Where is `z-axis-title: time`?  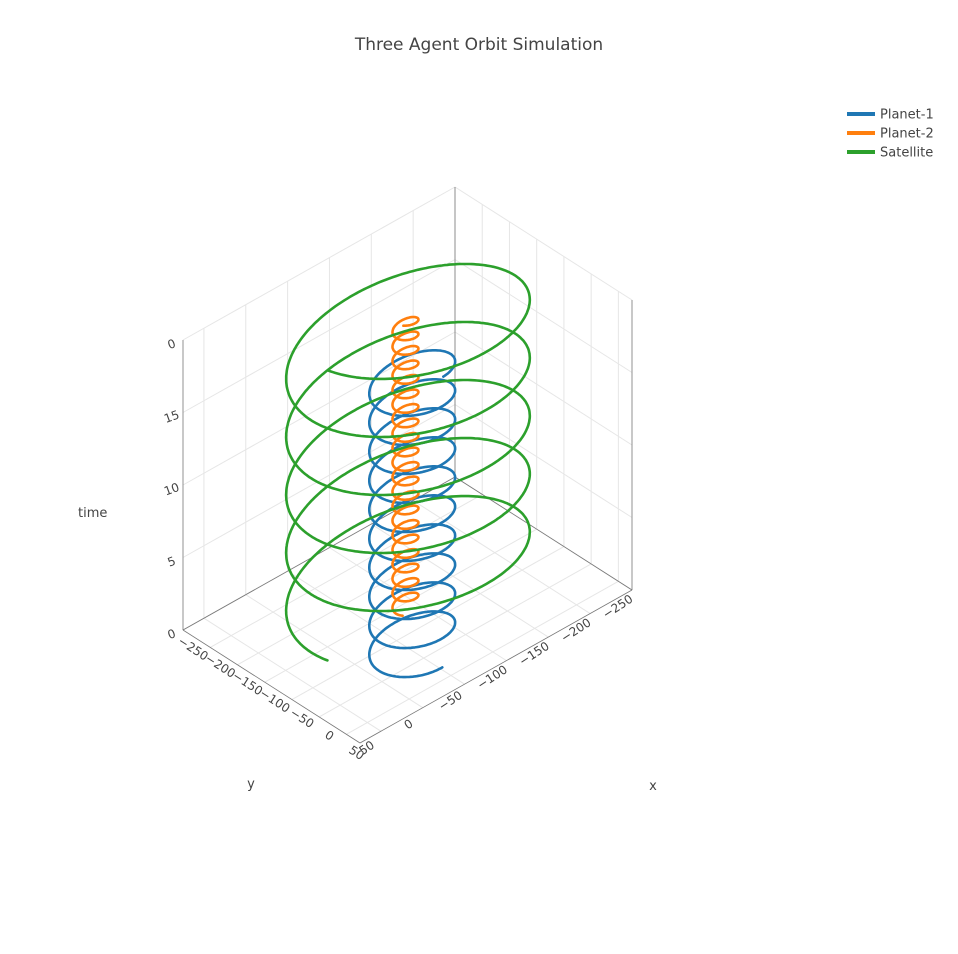
z-axis-title: time is located at coordinates (92, 513).